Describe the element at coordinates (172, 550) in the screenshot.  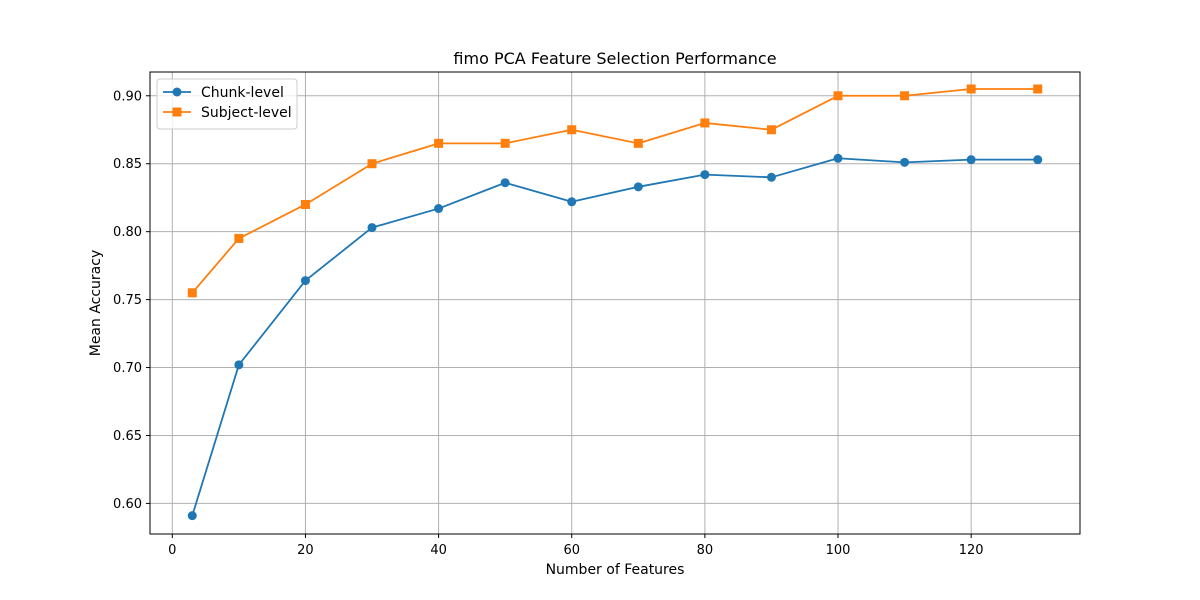
I see `x-tick-label: 0` at that location.